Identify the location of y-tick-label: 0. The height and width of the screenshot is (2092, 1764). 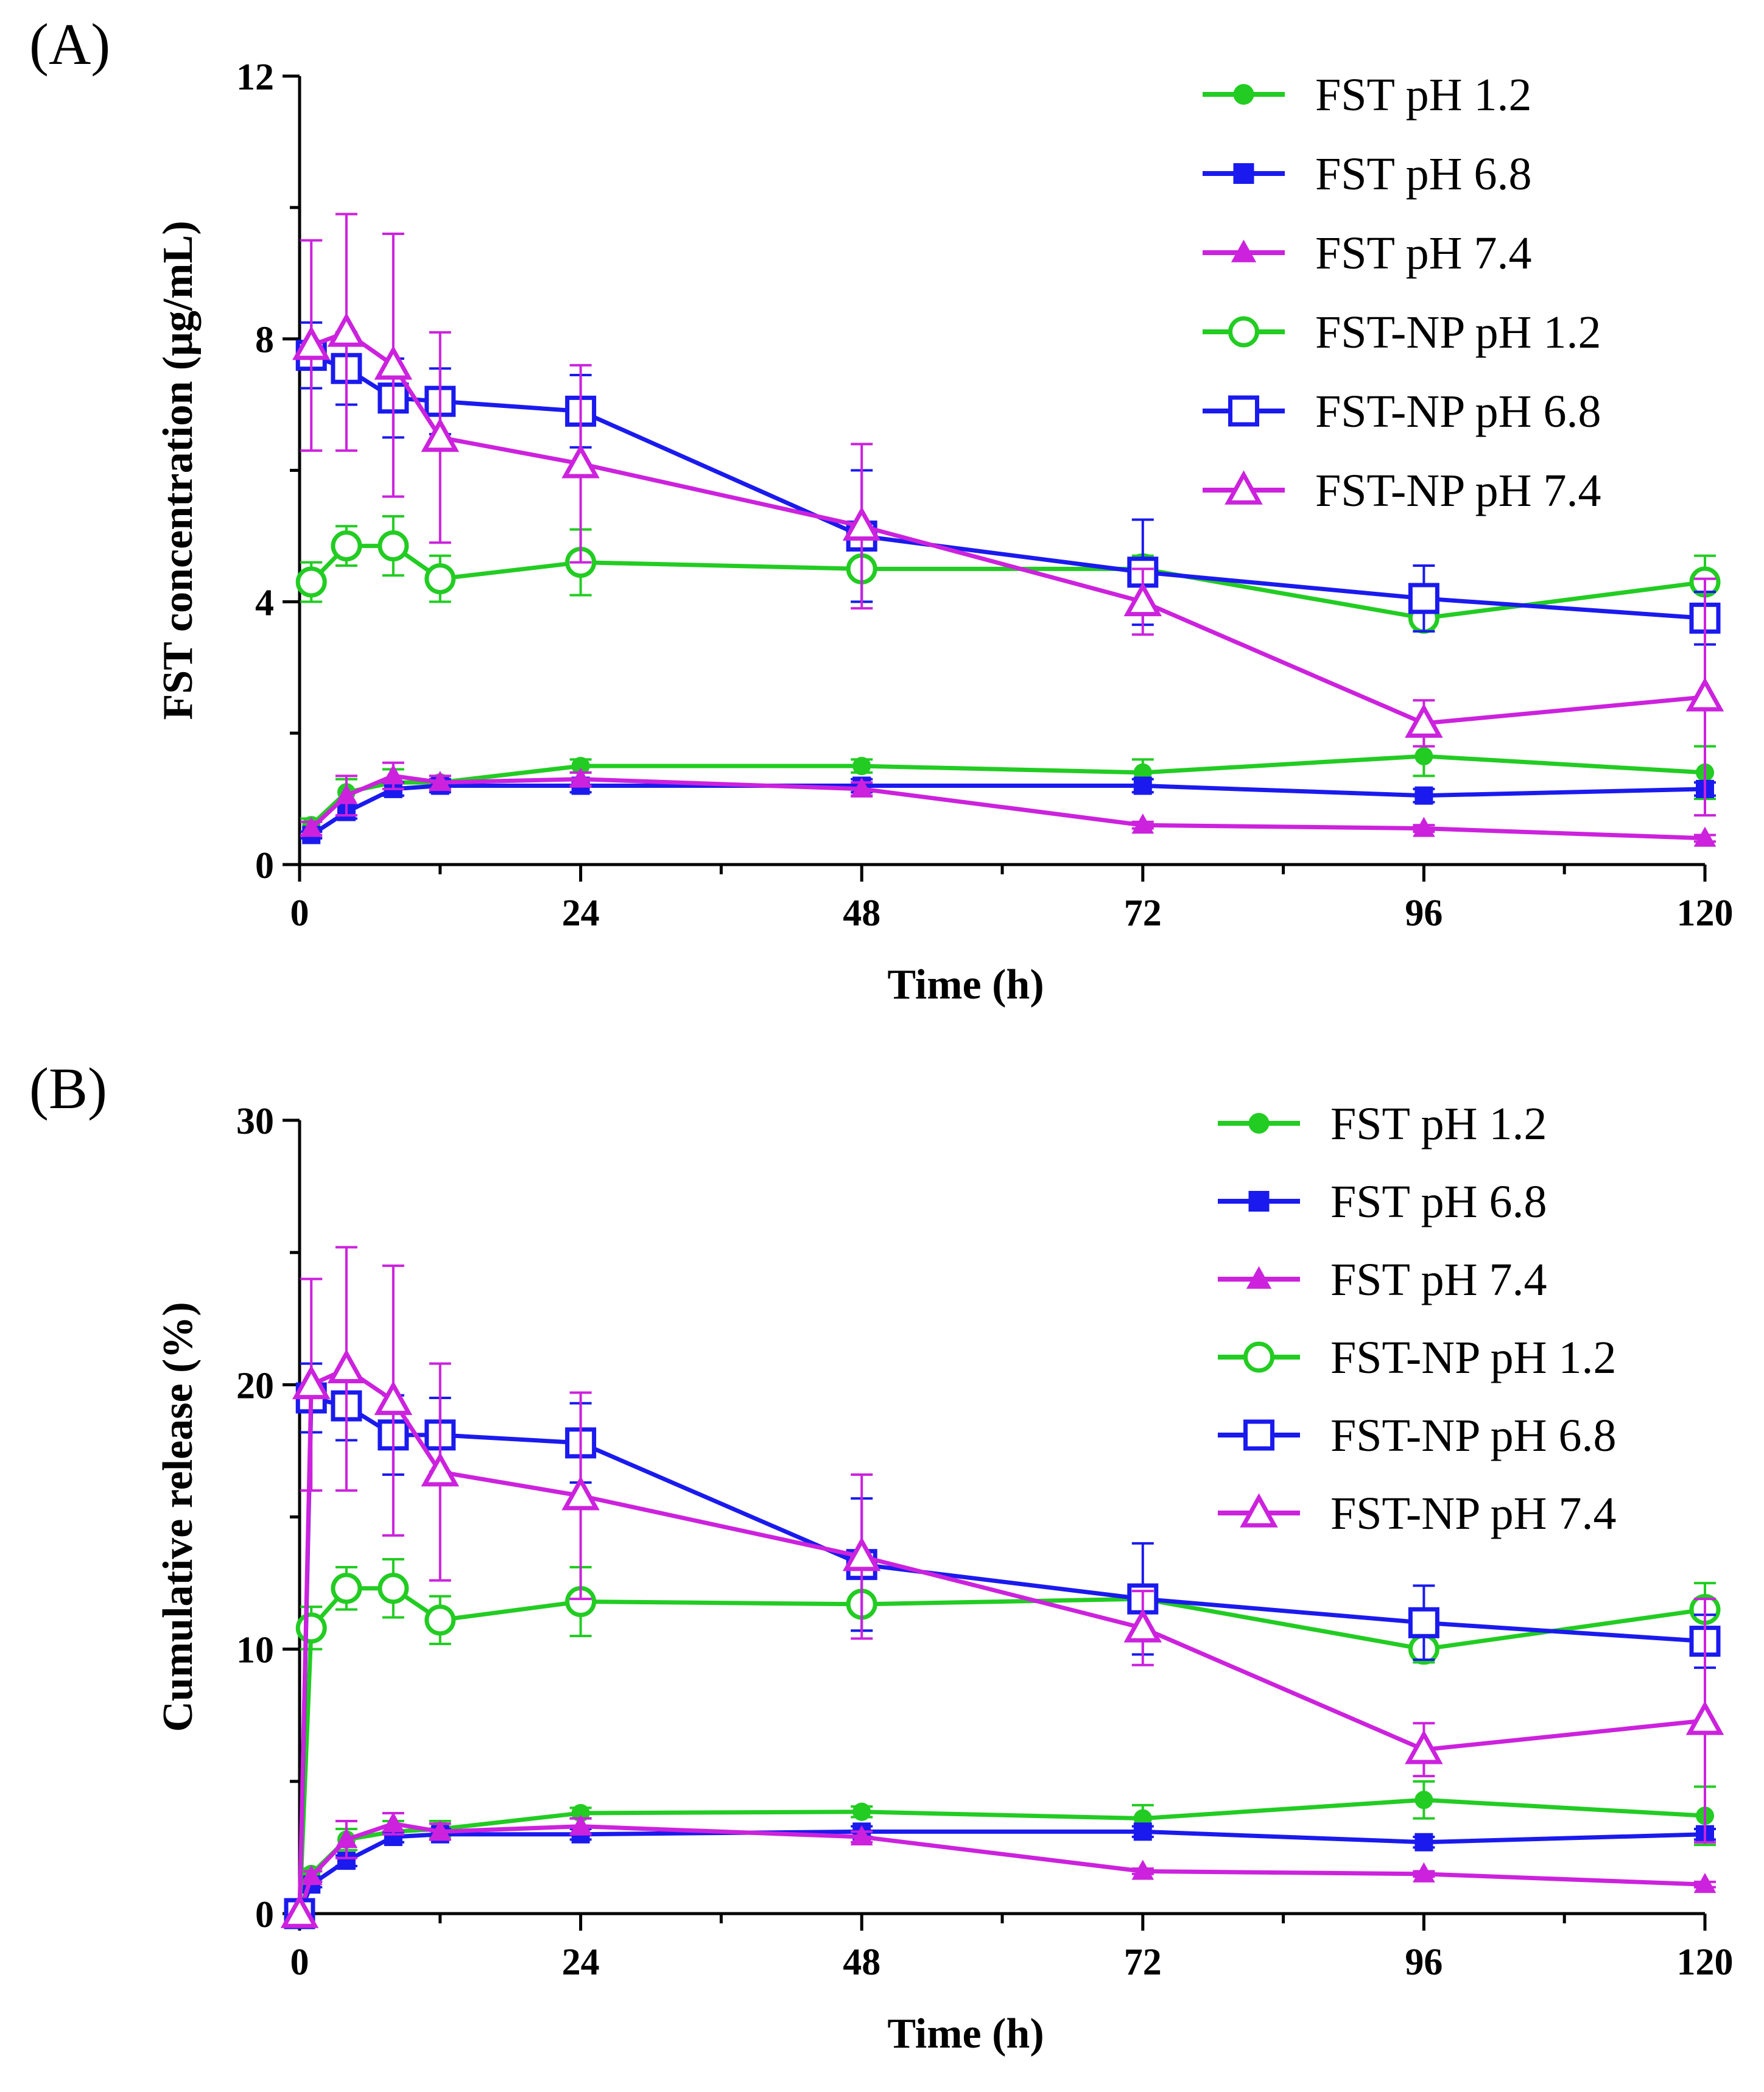
(264, 1915).